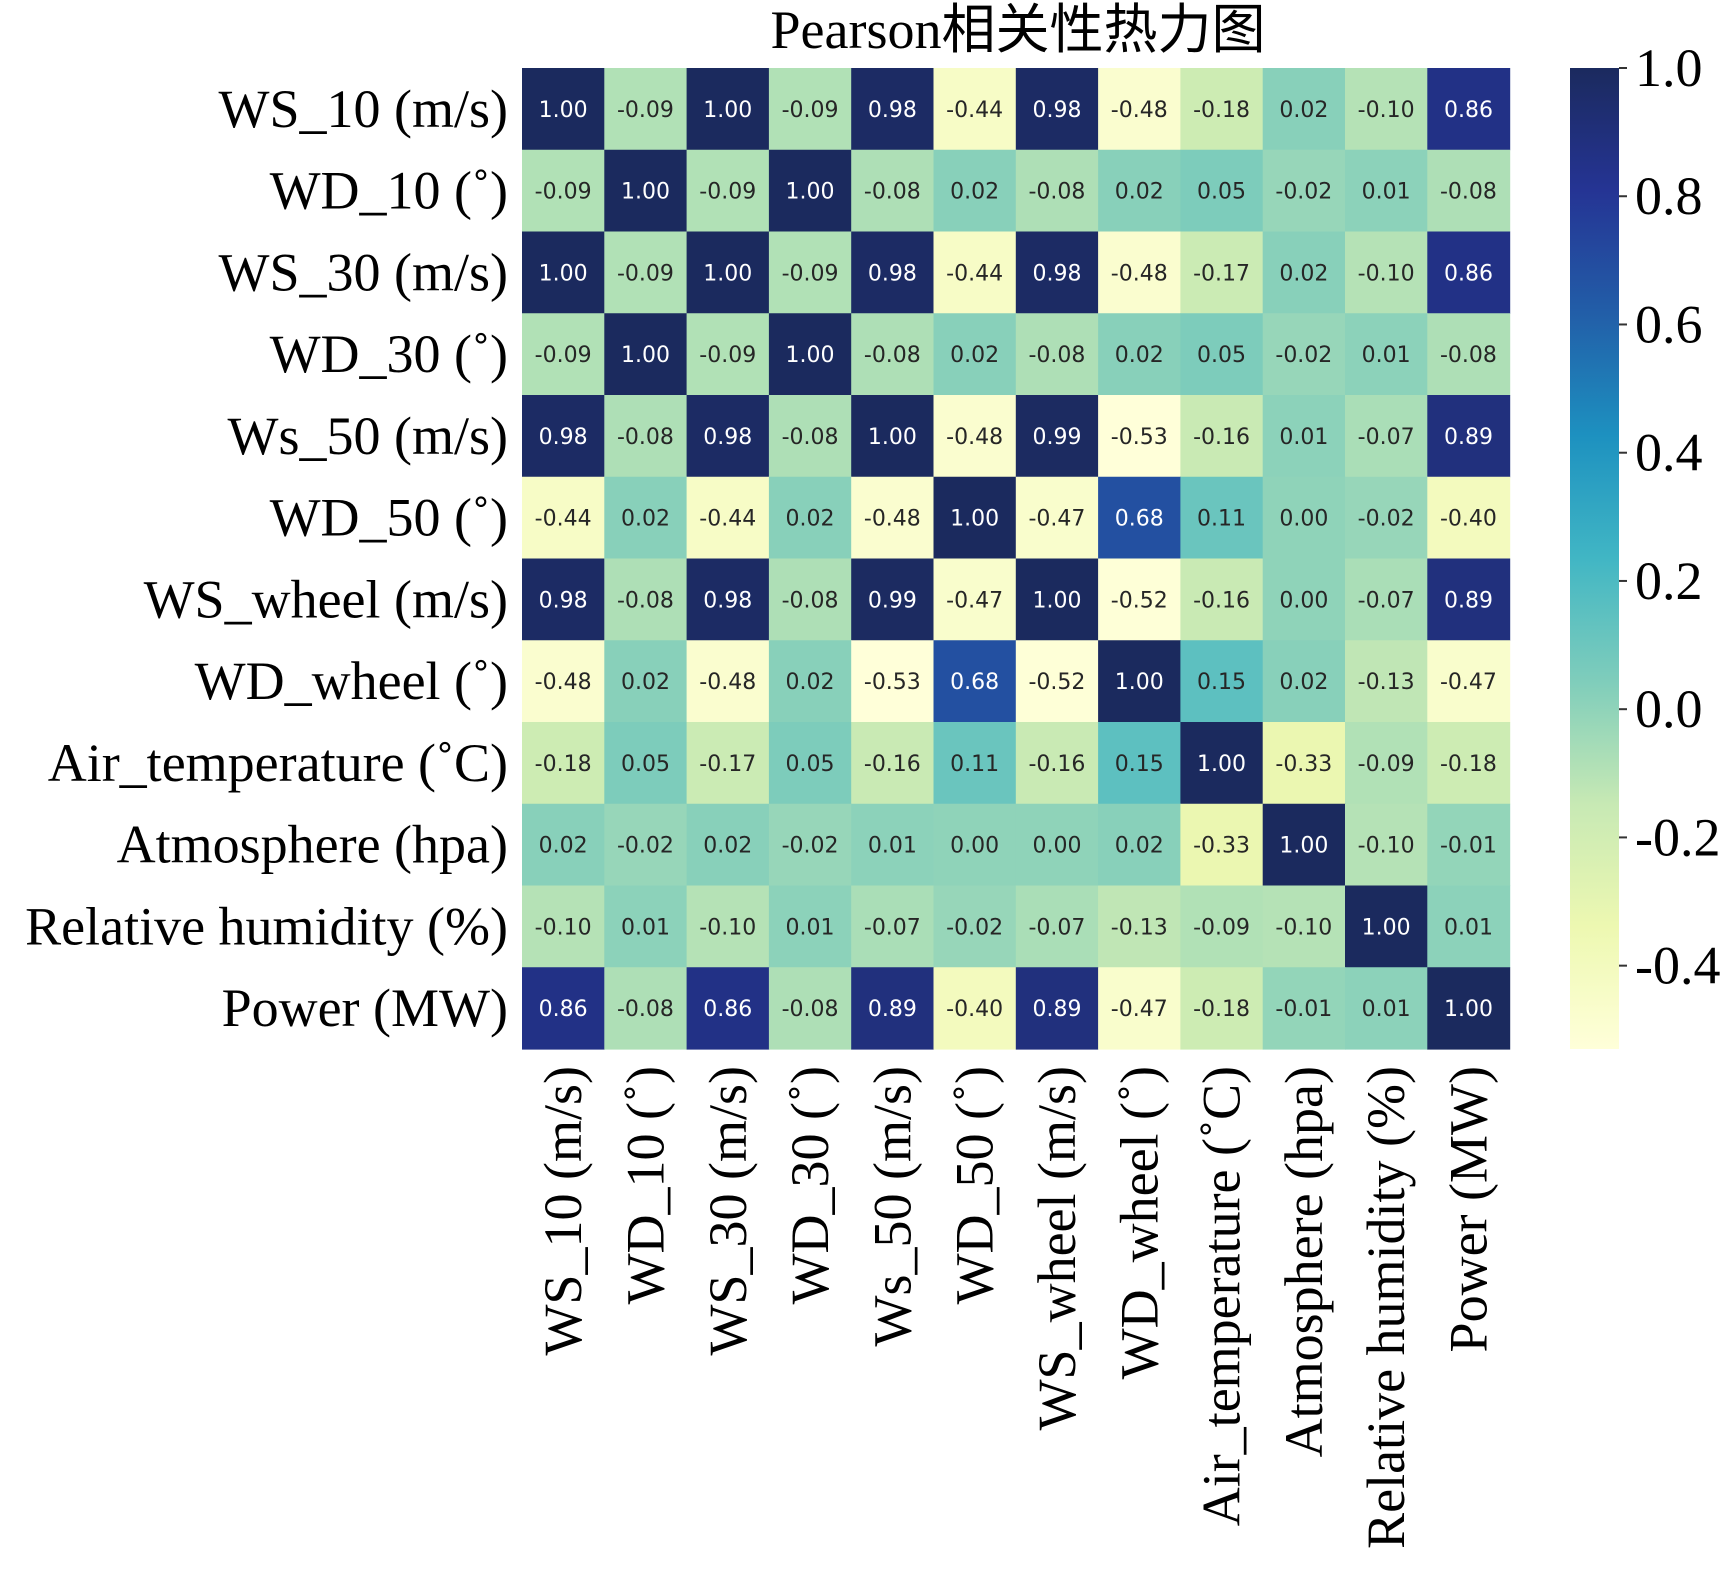 The image size is (1727, 1570). Describe the element at coordinates (389, 191) in the screenshot. I see `row-label: WD_10 (˚)` at that location.